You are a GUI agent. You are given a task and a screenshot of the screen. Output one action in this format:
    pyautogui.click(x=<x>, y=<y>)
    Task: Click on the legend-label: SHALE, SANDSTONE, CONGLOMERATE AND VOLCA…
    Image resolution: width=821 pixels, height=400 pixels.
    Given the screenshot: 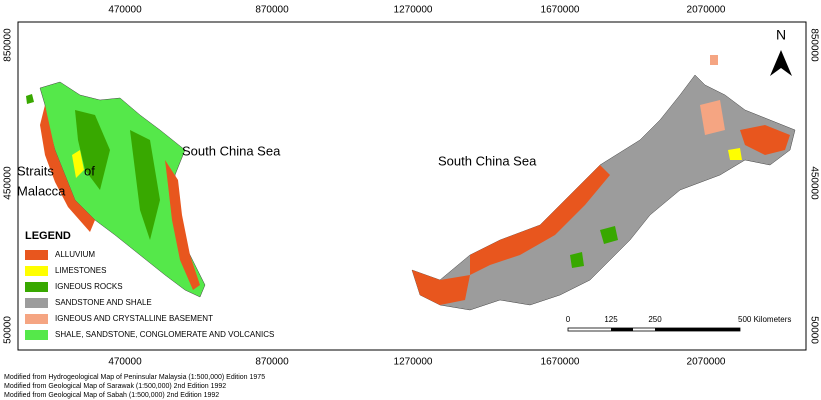 What is the action you would take?
    pyautogui.click(x=164, y=334)
    